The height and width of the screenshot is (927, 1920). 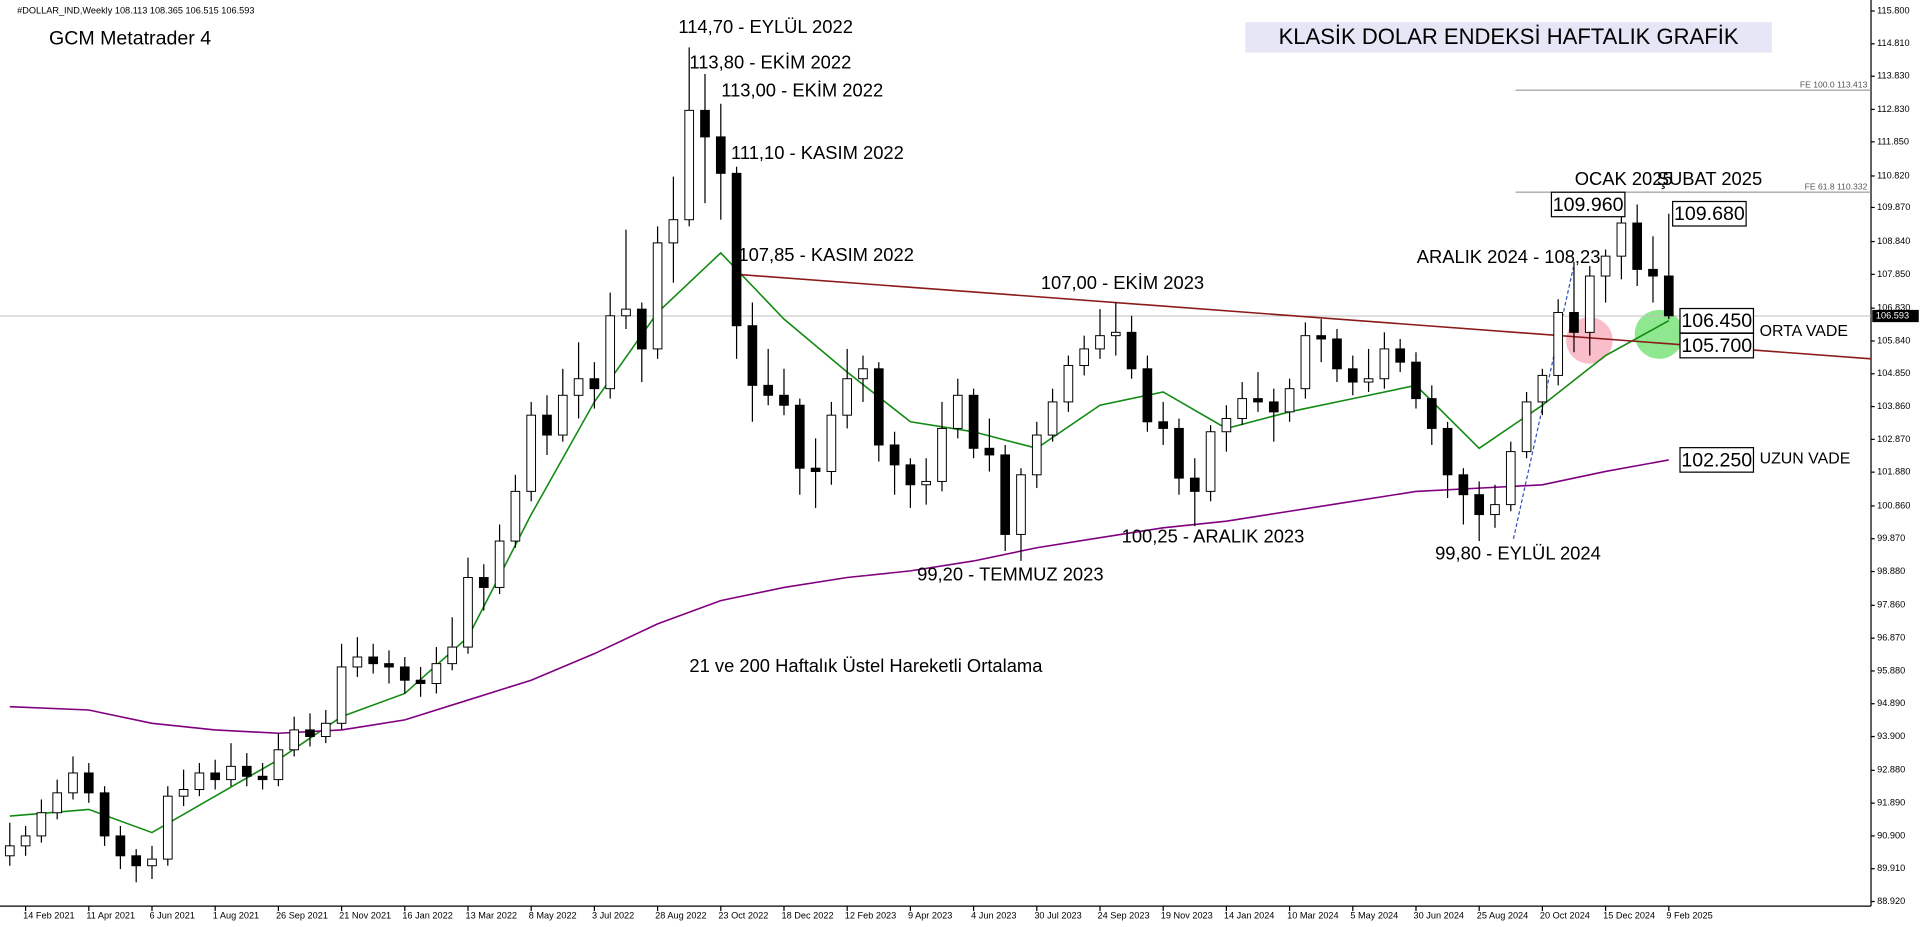 I want to click on y-tick-label: 108.840, so click(x=1893, y=241).